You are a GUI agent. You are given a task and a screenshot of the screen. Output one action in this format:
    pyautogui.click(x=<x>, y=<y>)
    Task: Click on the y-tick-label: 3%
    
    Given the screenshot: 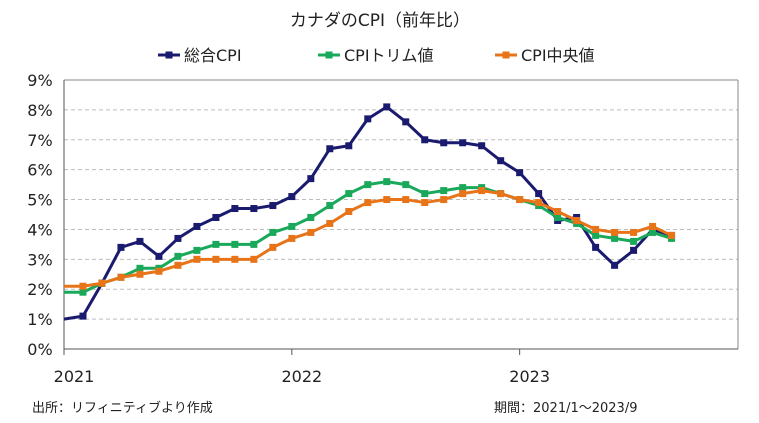 What is the action you would take?
    pyautogui.click(x=39, y=259)
    